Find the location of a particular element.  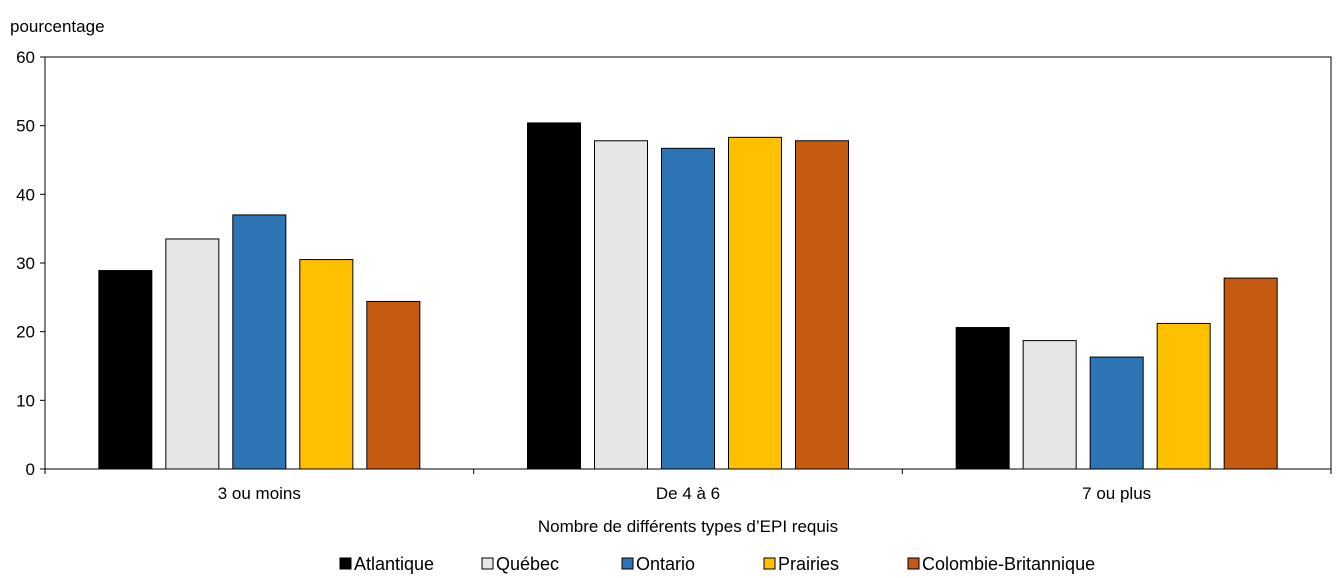

x-tick-label: 3 ou moins is located at coordinates (259, 493).